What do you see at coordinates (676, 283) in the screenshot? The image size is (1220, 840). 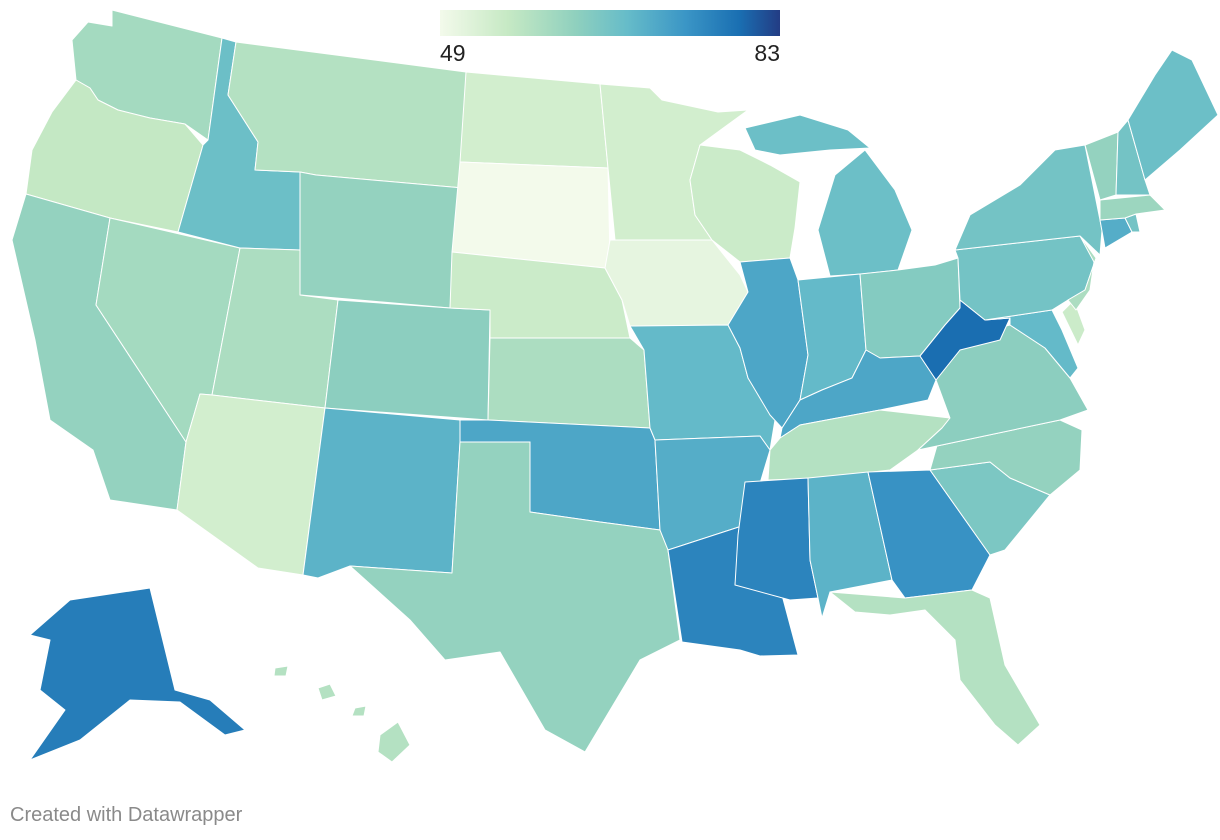 I see `state-ia` at bounding box center [676, 283].